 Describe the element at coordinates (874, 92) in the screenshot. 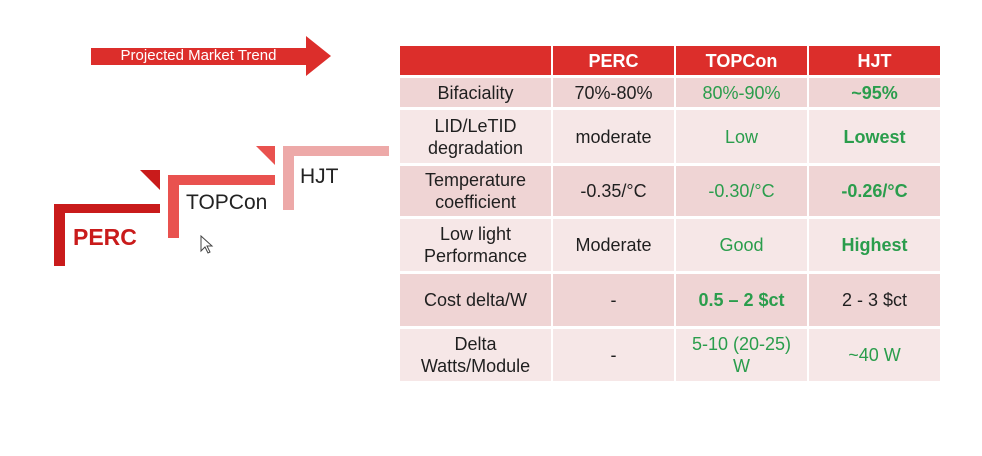

I see `hjt-cell: ~95%` at that location.